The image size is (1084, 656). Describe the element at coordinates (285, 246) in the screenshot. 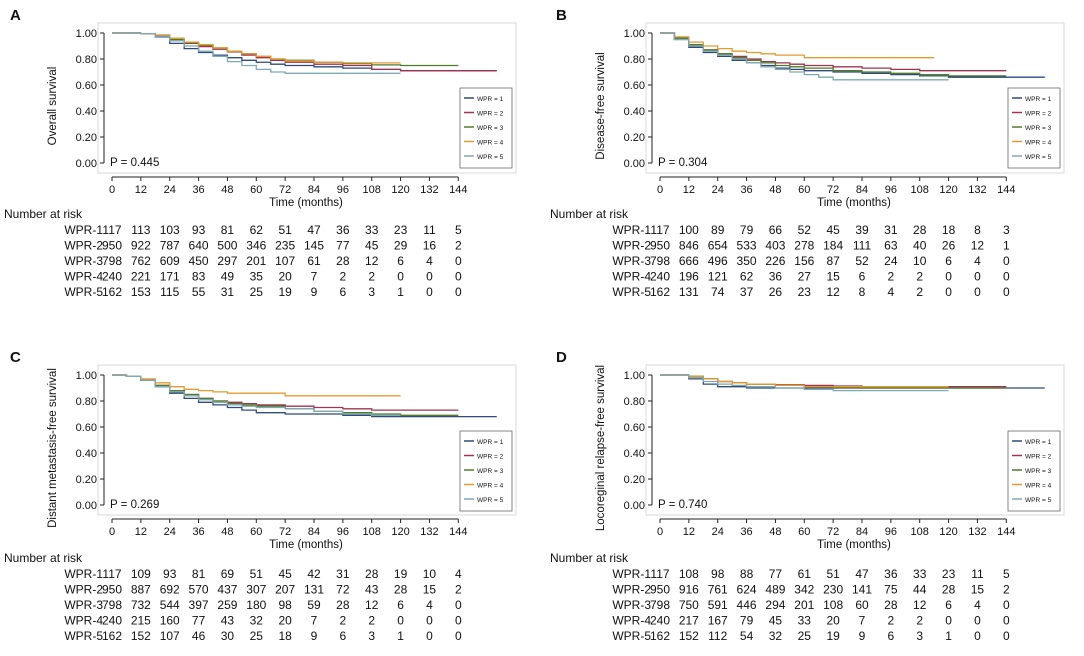

I see `risk-count: 235` at that location.